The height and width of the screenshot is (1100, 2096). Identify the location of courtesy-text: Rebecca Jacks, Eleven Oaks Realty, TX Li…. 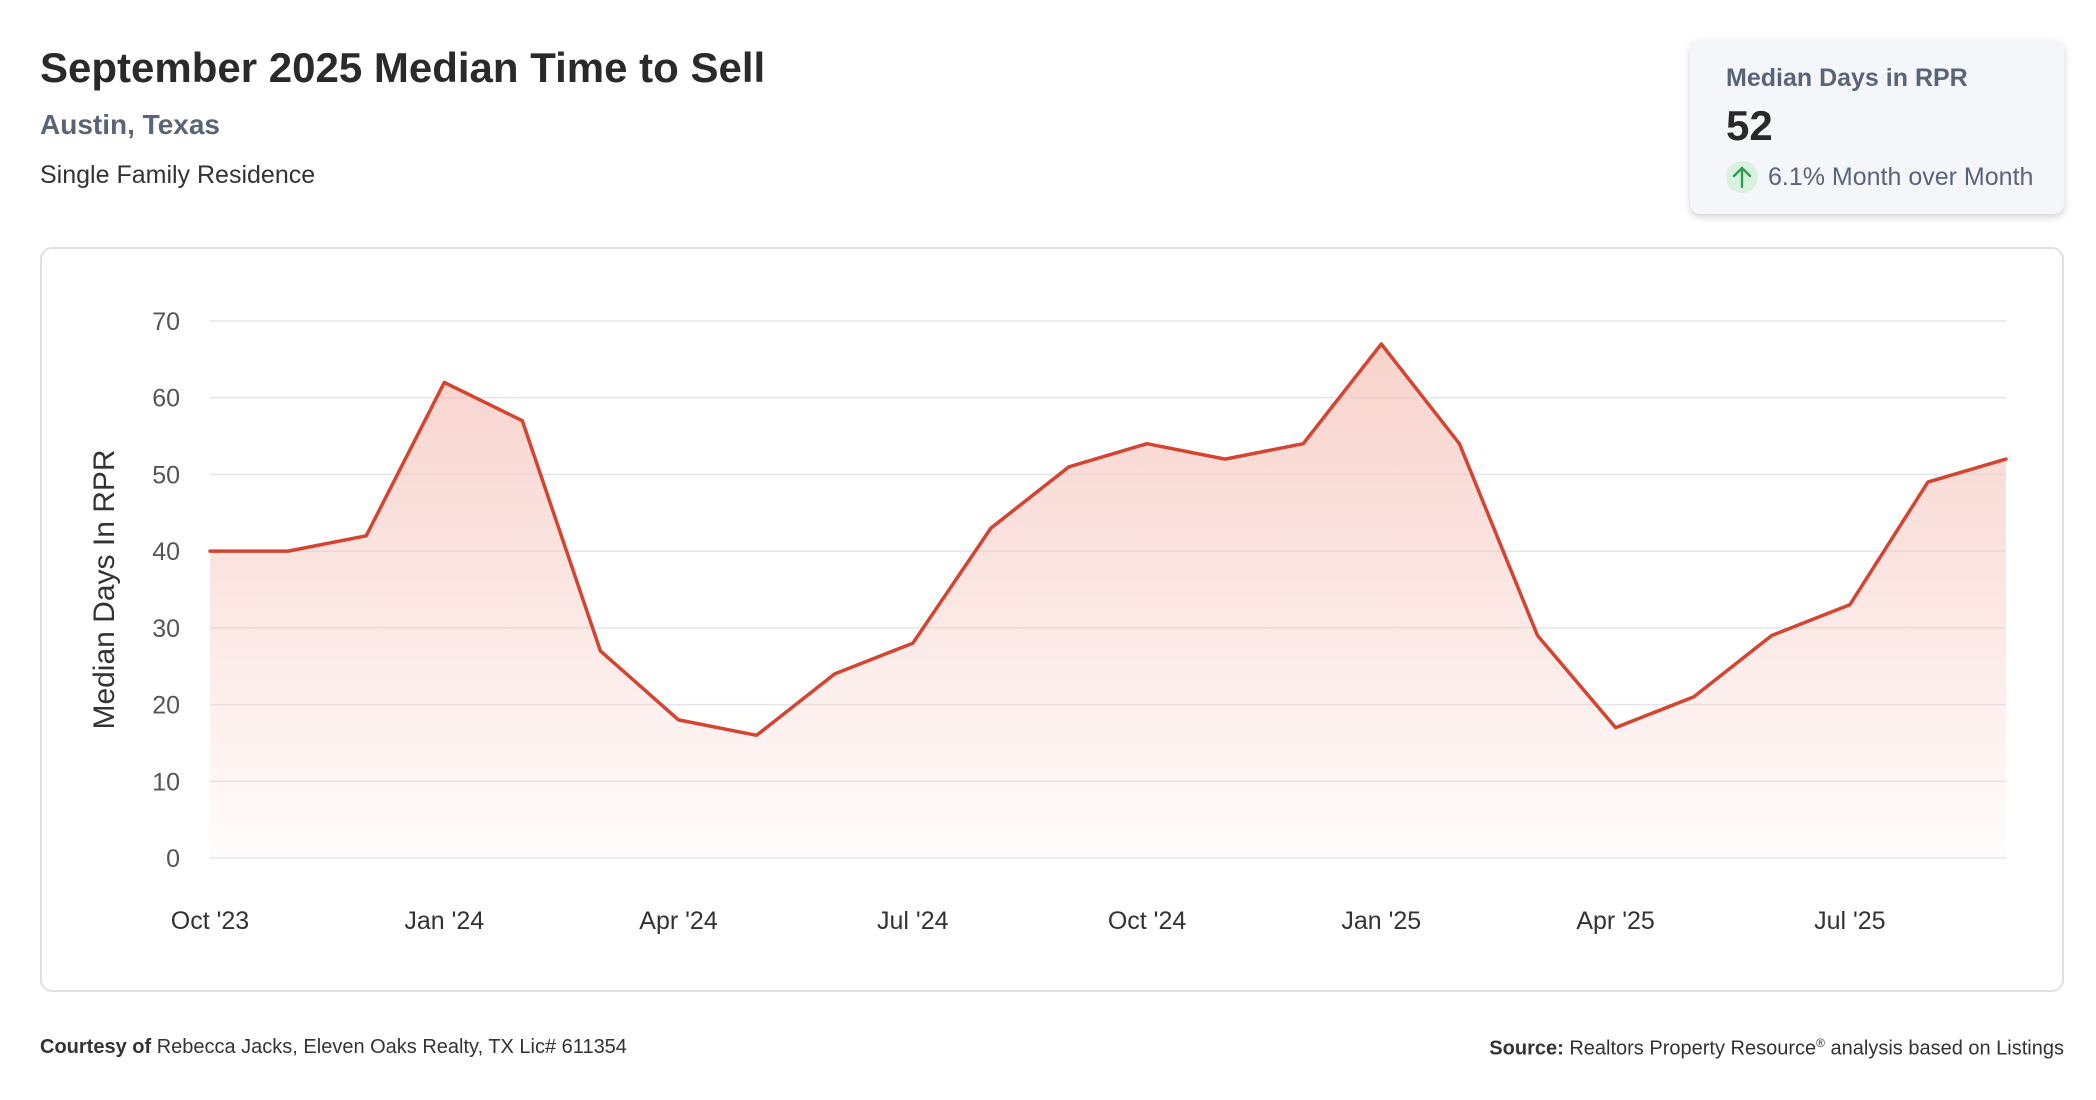
(391, 1047).